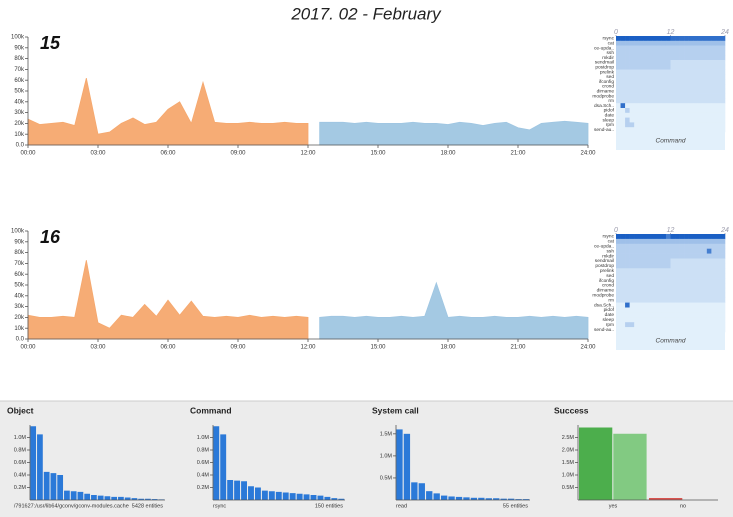 The height and width of the screenshot is (517, 733). Describe the element at coordinates (606, 291) in the screenshot. I see `row-label: dirname` at that location.